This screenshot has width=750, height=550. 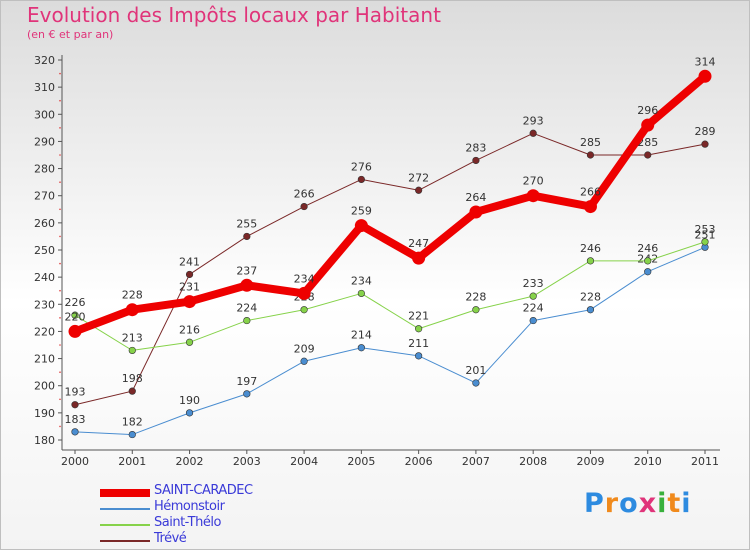 I want to click on data-label-h-monstoir: 201, so click(x=475, y=370).